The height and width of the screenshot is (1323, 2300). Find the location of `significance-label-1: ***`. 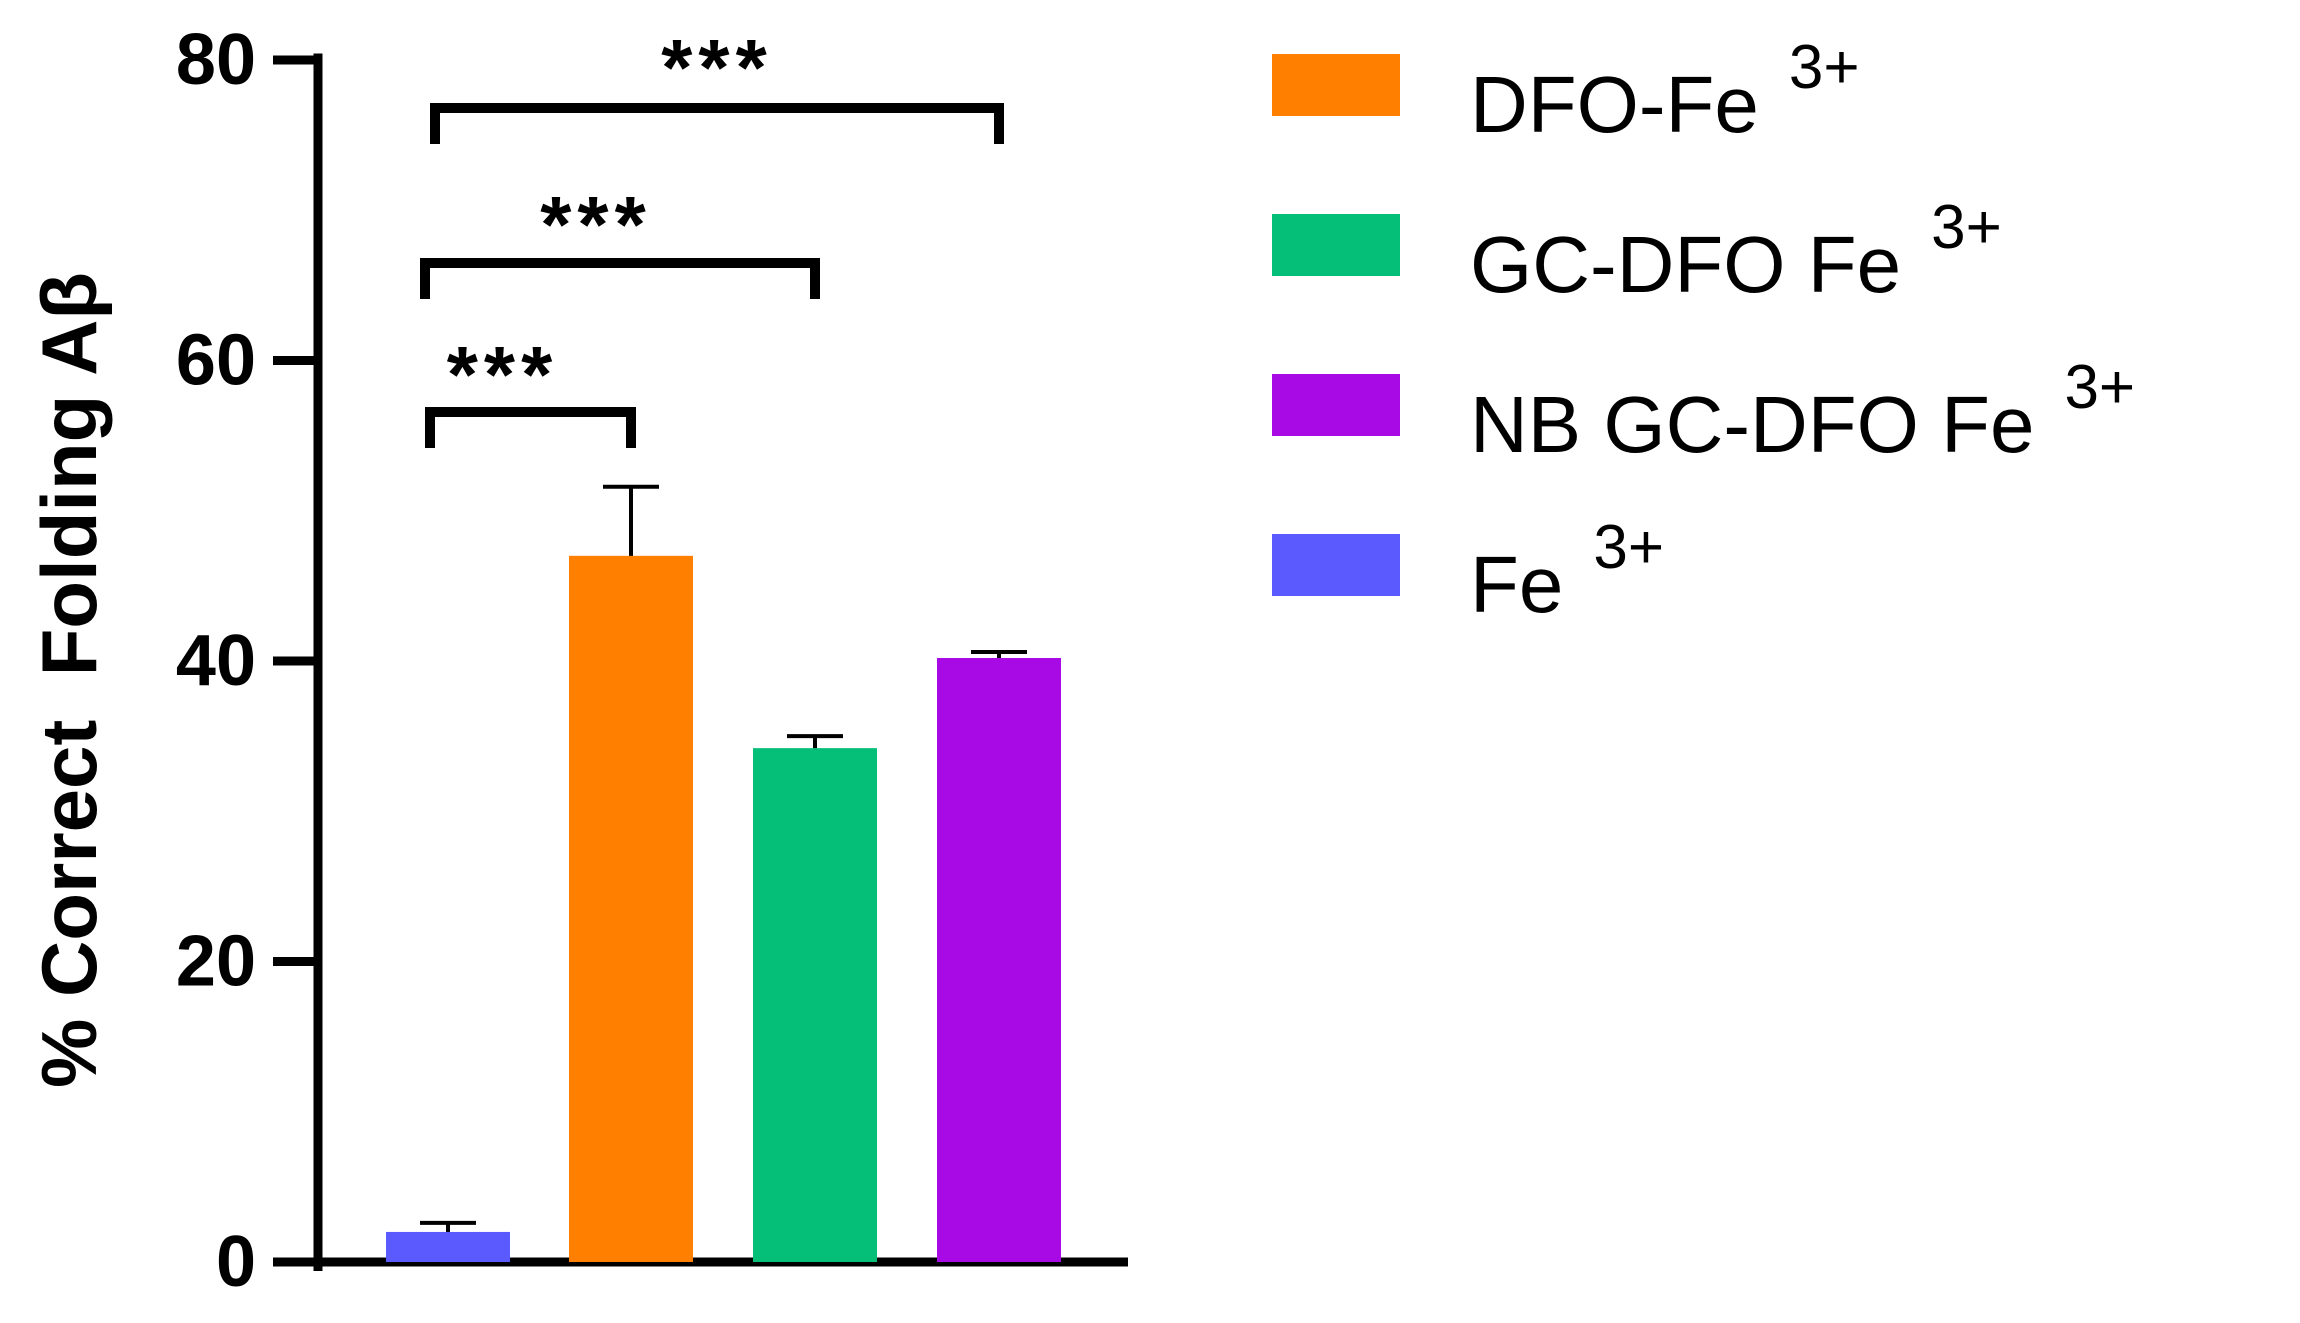

significance-label-1: *** is located at coordinates (595, 224).